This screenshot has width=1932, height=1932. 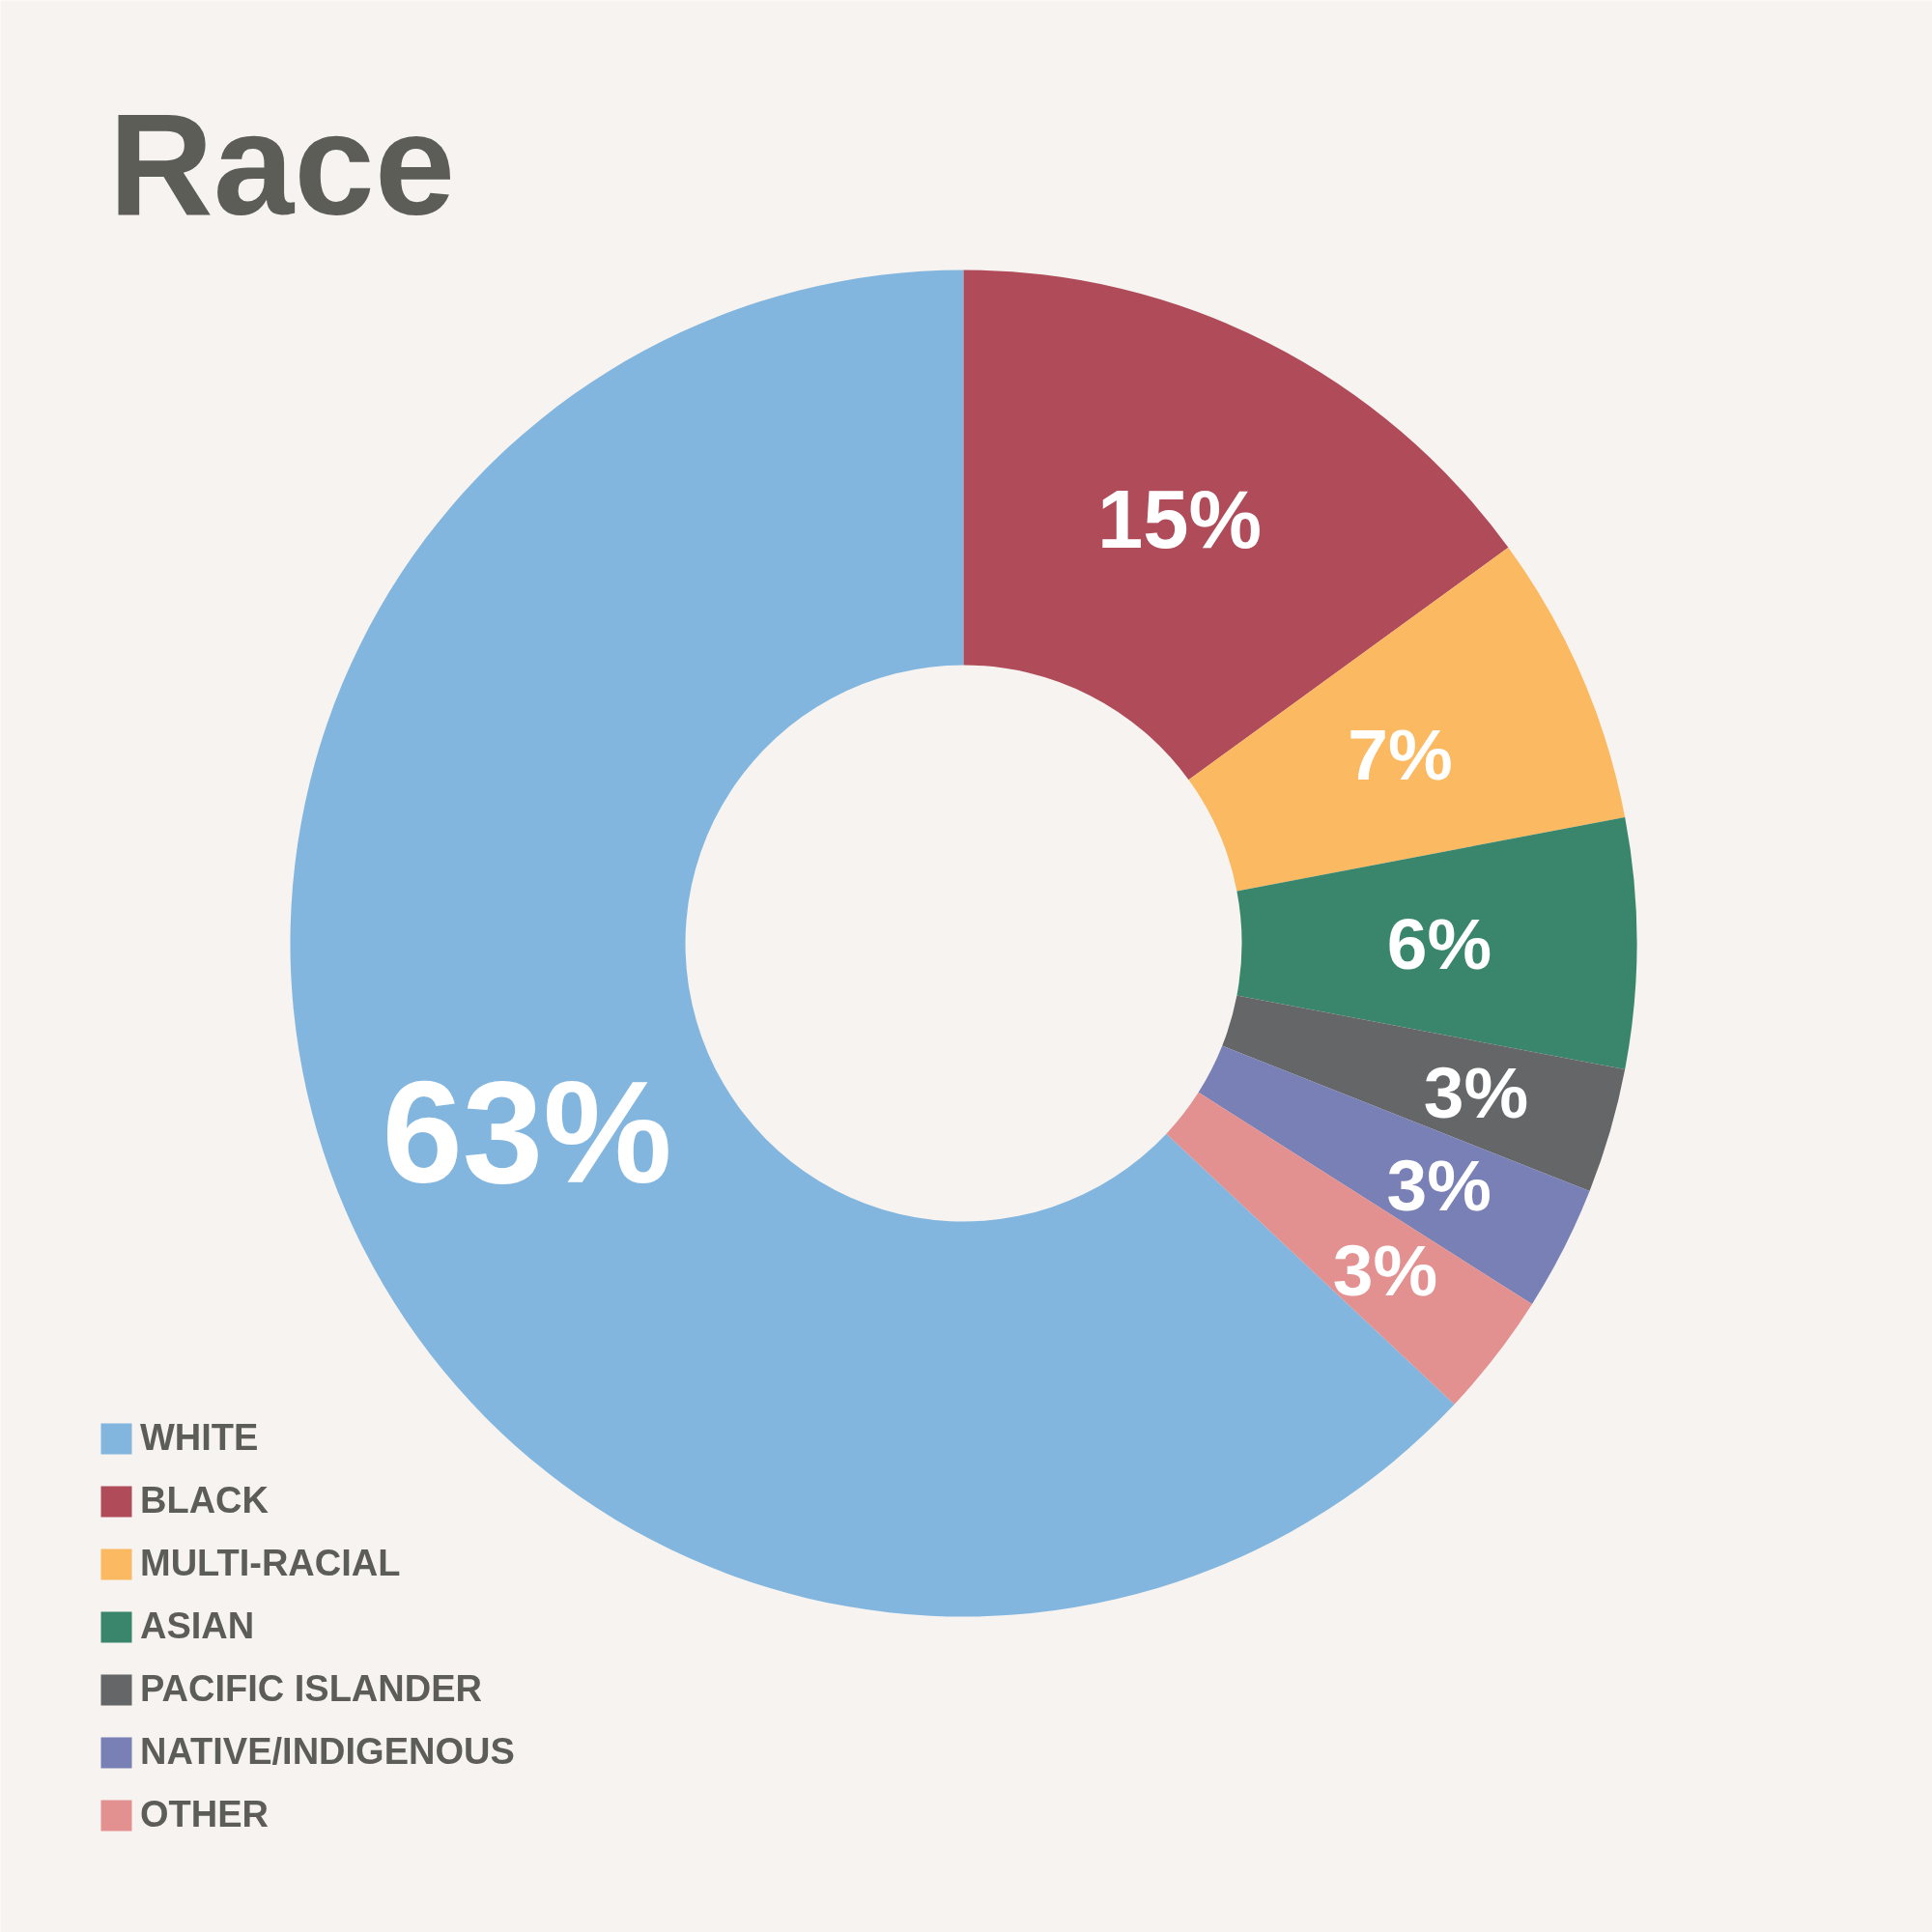 What do you see at coordinates (527, 1132) in the screenshot?
I see `data-label: 63%` at bounding box center [527, 1132].